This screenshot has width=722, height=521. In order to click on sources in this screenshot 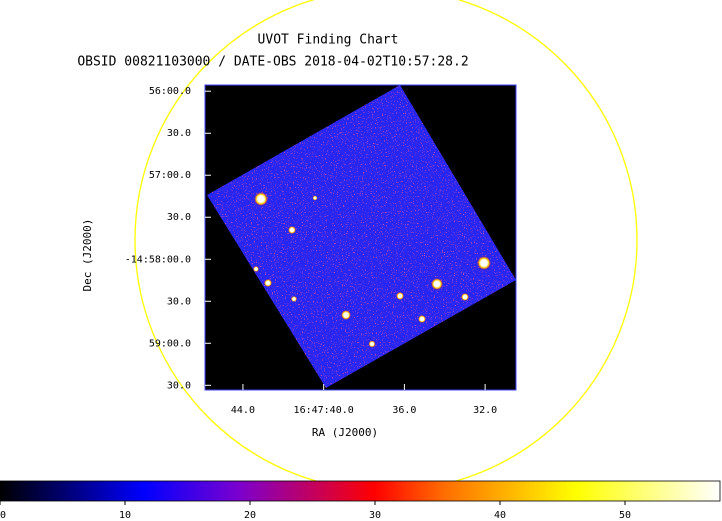, I will do `click(372, 270)`.